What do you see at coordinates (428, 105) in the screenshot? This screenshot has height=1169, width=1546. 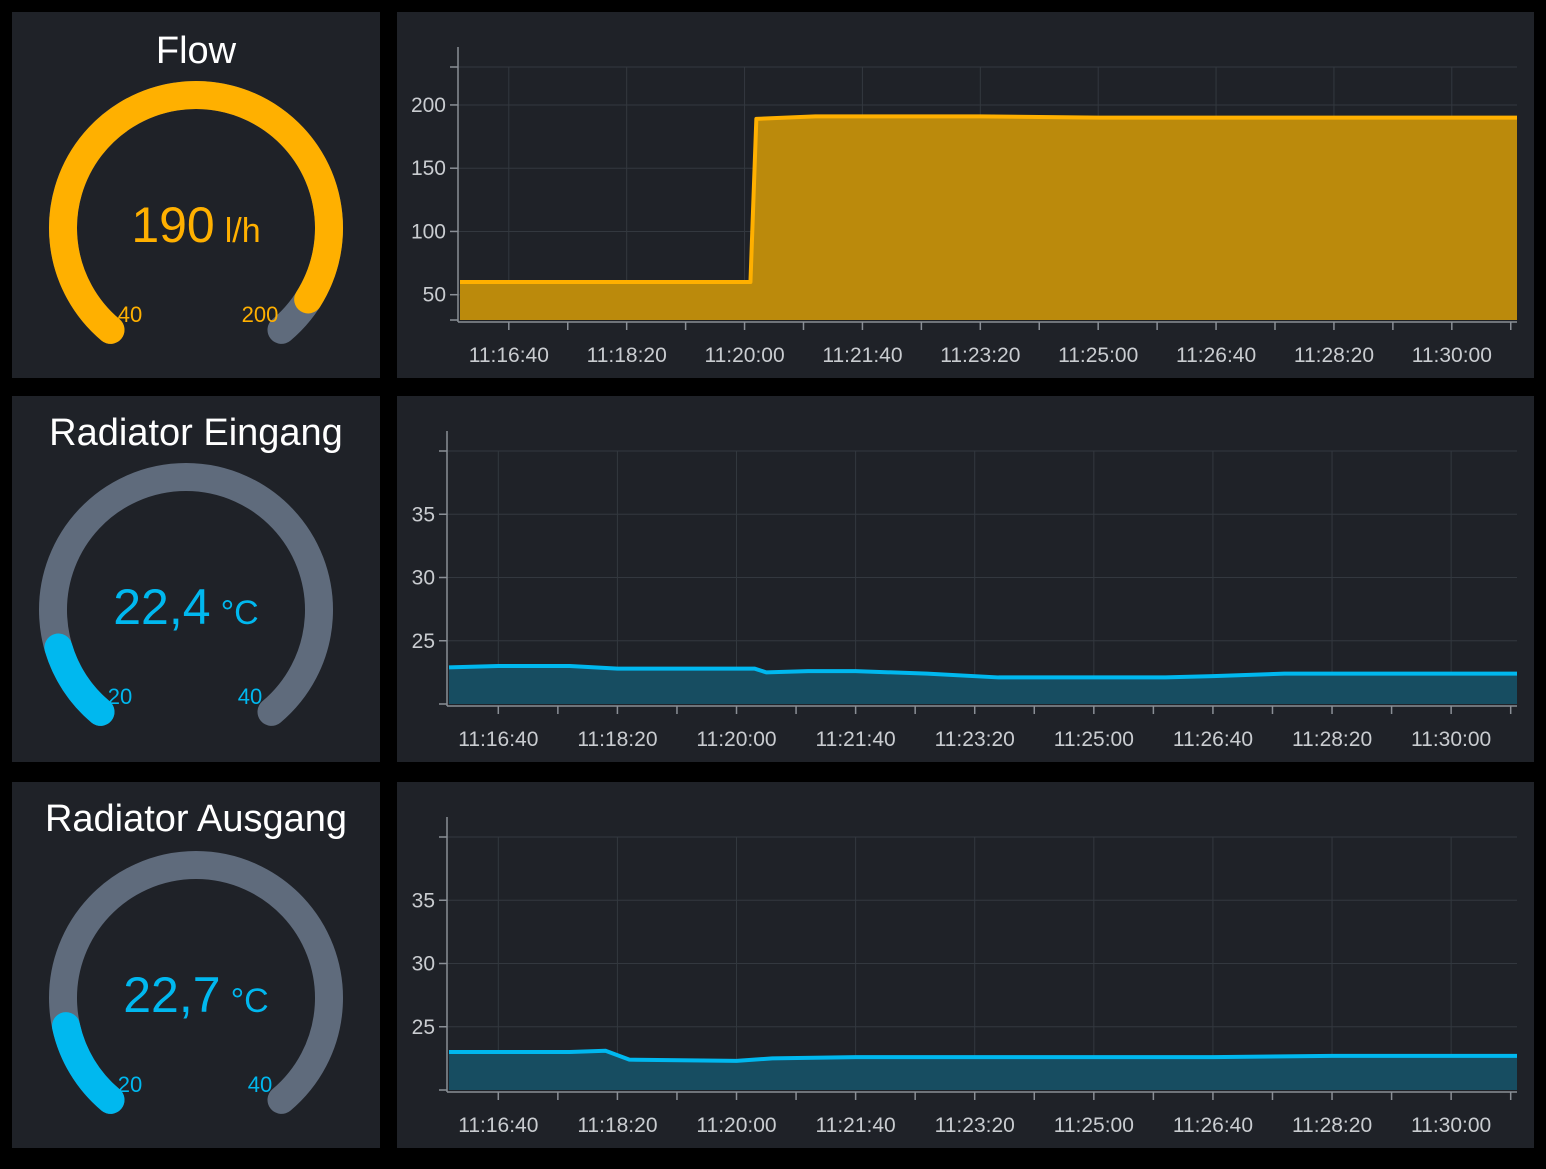 I see `y-tick-label: 200` at bounding box center [428, 105].